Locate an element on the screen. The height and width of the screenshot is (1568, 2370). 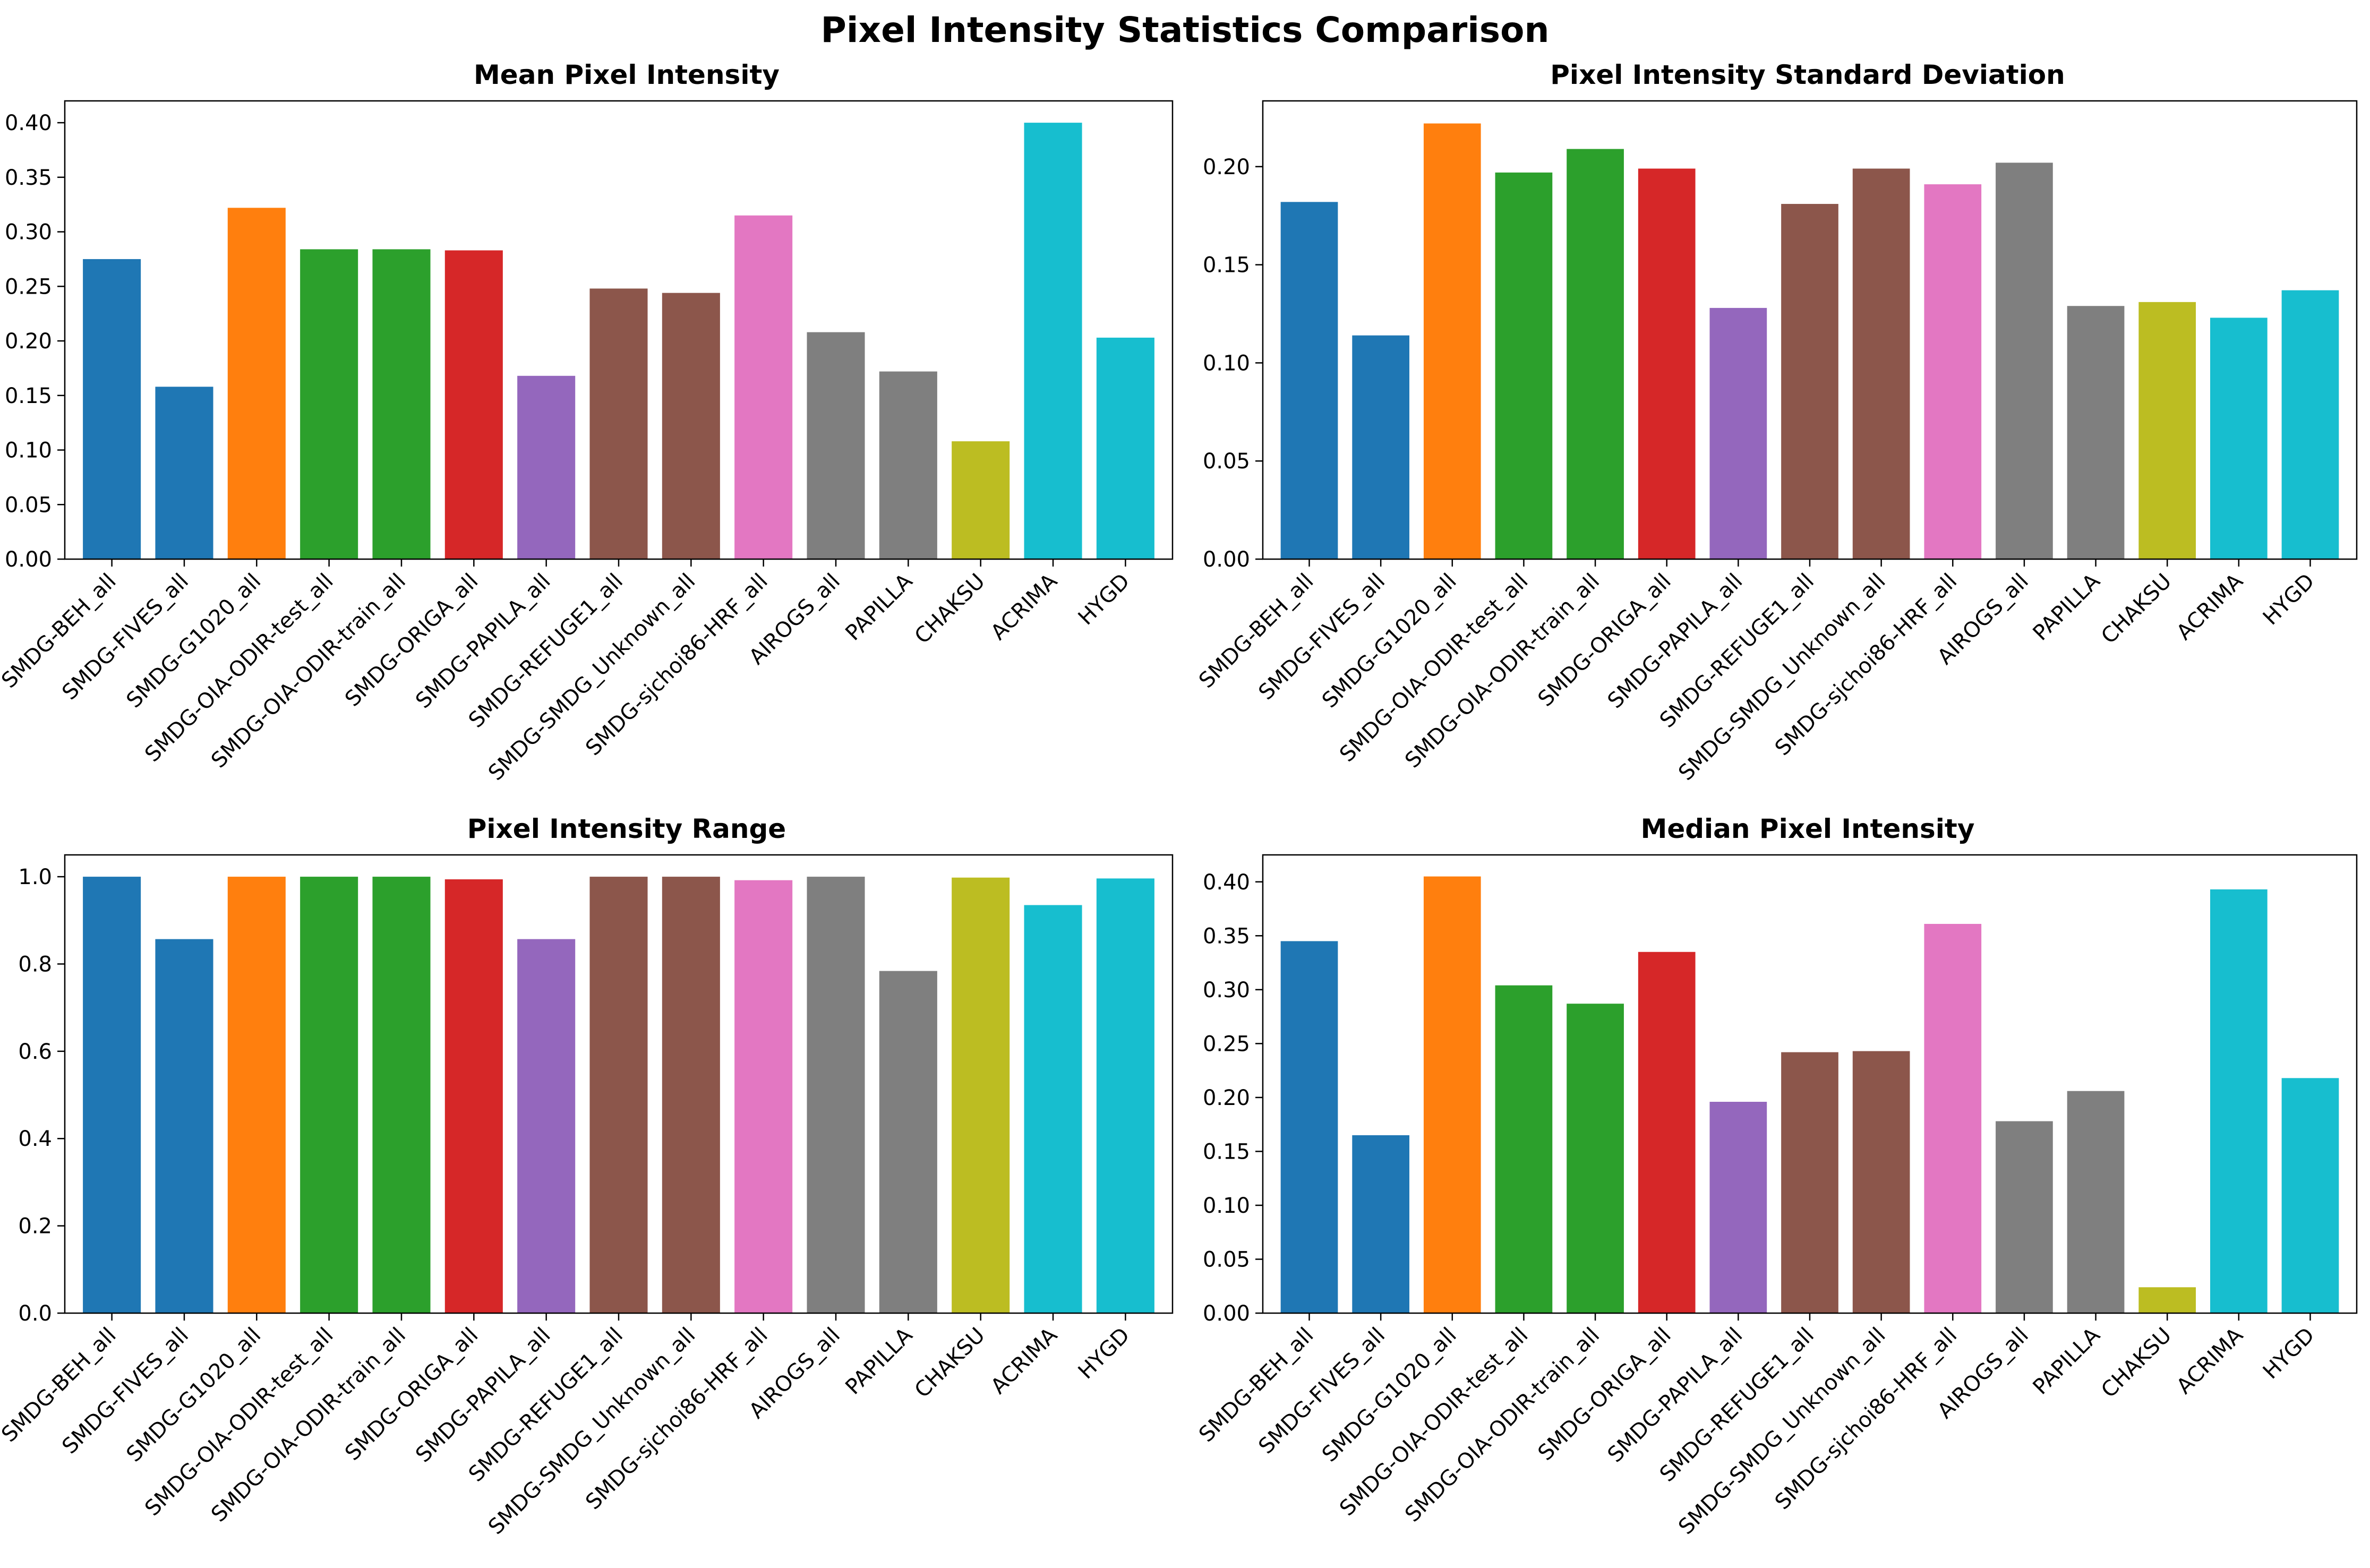
y-tick-label: 0.4 is located at coordinates (35, 1139).